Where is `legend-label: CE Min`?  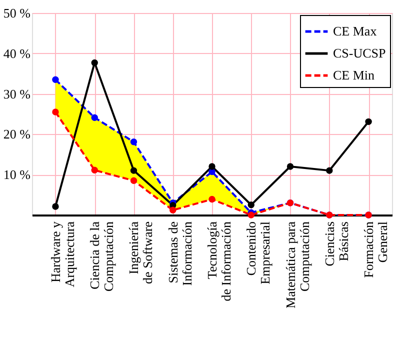 legend-label: CE Min is located at coordinates (354, 75).